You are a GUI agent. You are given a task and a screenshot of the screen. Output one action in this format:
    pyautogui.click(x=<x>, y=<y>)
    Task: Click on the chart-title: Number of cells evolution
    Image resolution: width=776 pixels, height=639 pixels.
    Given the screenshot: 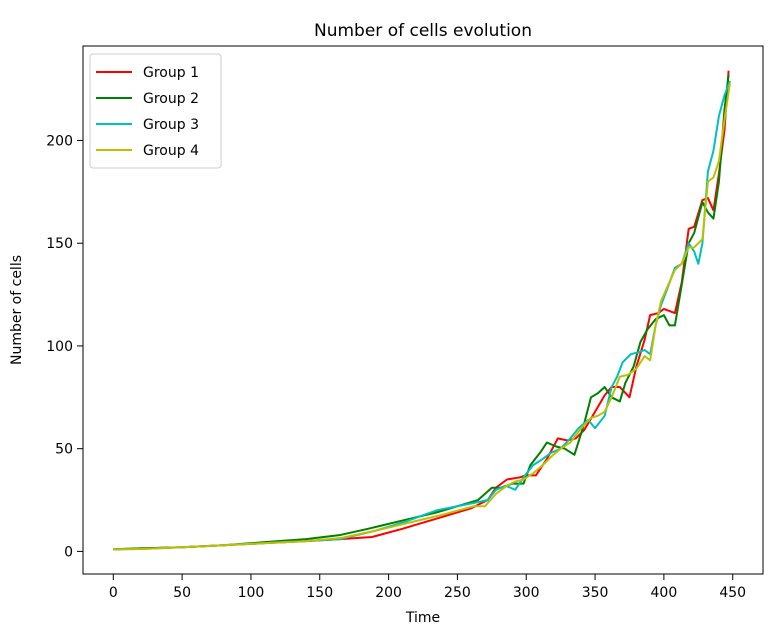 What is the action you would take?
    pyautogui.click(x=423, y=31)
    